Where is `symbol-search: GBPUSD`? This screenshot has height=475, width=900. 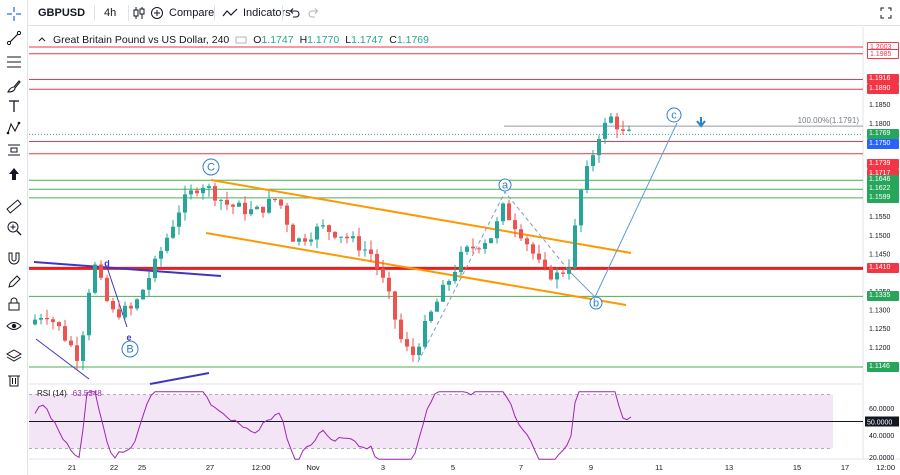
symbol-search: GBPUSD is located at coordinates (61, 13).